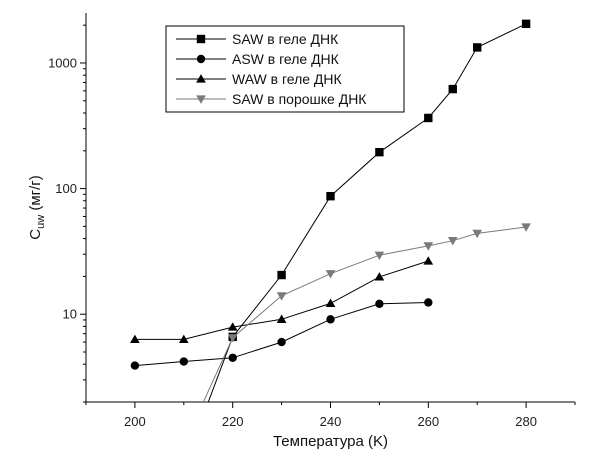  I want to click on legend-entry: SAW в порошке ДНК, so click(271, 99).